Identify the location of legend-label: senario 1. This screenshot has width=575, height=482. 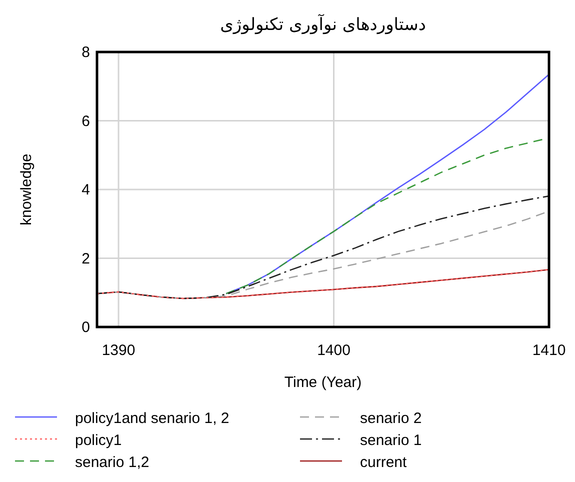
(391, 440).